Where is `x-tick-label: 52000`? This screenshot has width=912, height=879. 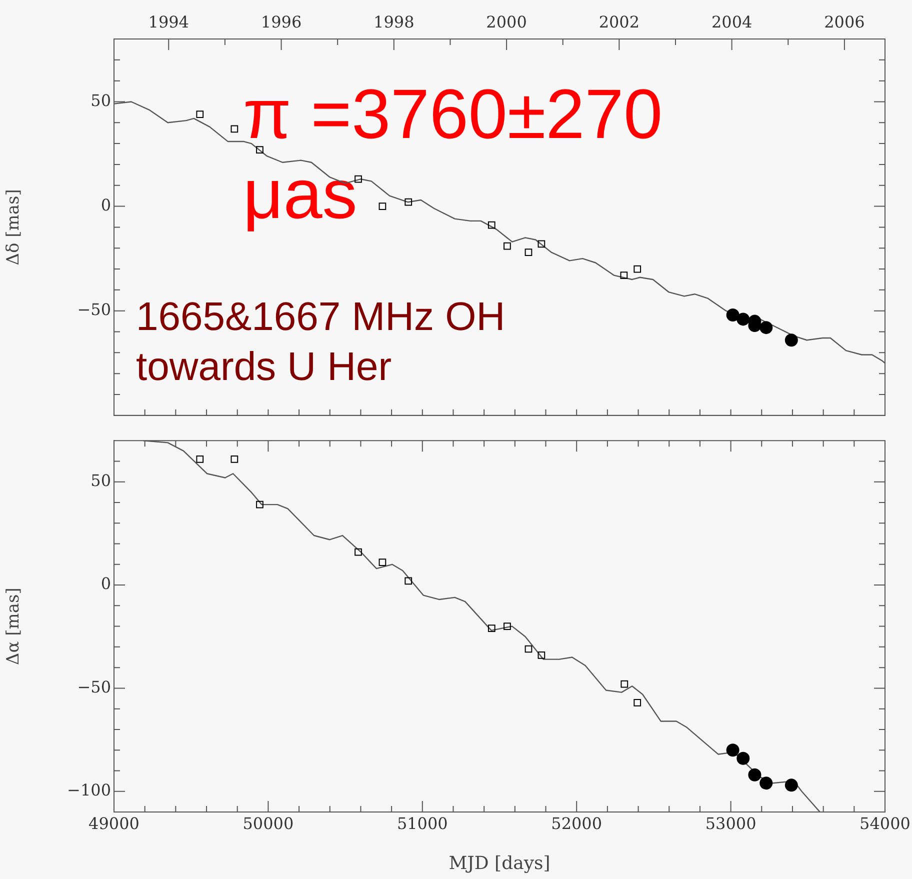 x-tick-label: 52000 is located at coordinates (576, 823).